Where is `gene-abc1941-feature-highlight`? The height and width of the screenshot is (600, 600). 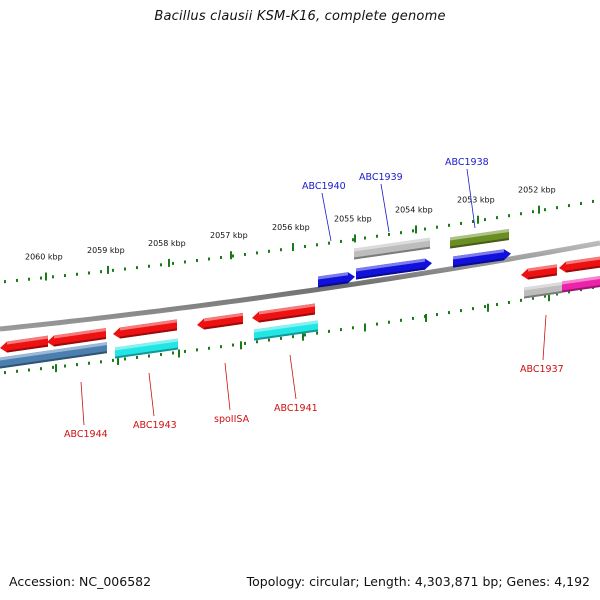 gene-abc1941-feature-highlight is located at coordinates (286, 326).